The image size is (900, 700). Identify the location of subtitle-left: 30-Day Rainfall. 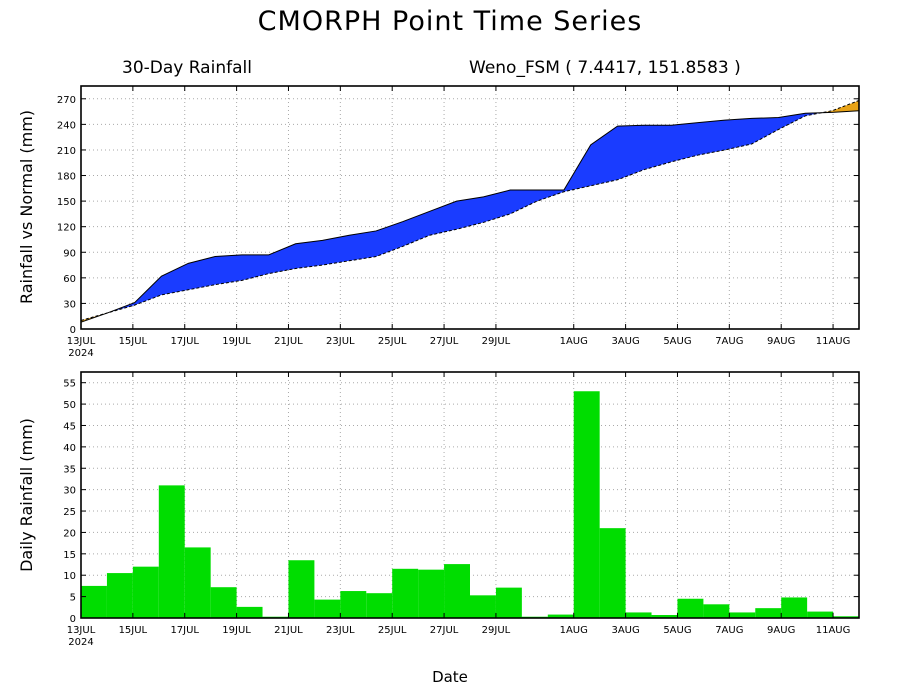
(187, 68).